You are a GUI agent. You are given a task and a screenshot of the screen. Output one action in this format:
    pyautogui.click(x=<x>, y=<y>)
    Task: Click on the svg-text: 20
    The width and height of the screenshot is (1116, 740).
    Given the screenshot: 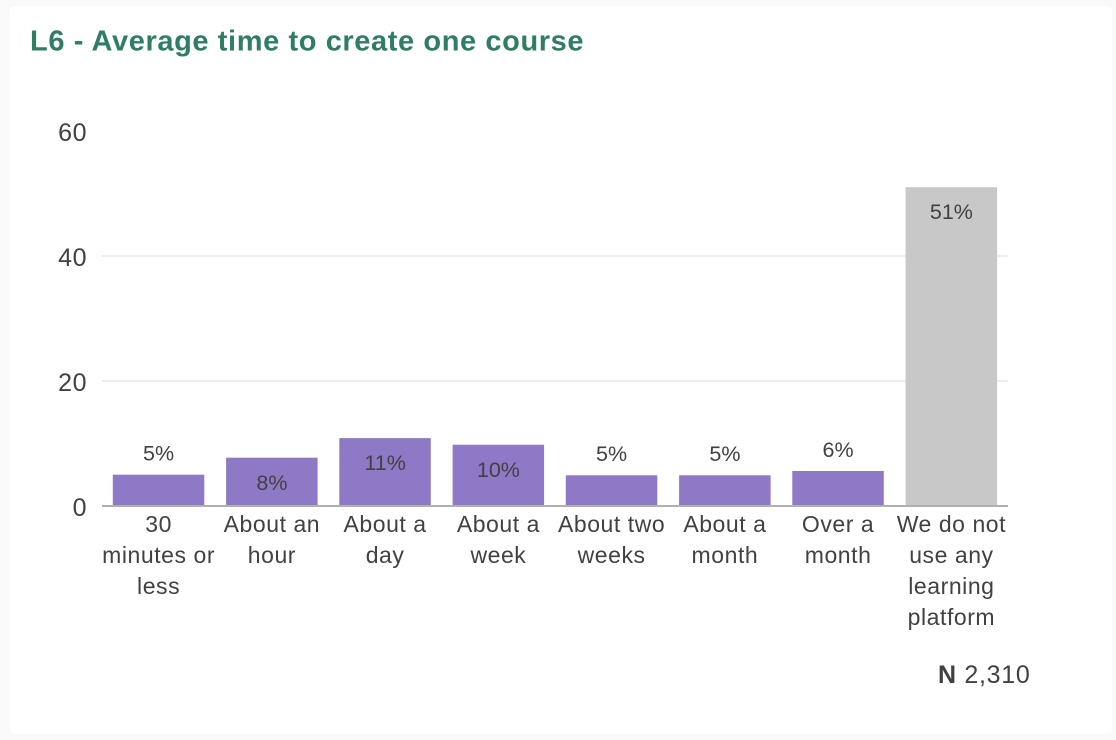 What is the action you would take?
    pyautogui.click(x=72, y=383)
    